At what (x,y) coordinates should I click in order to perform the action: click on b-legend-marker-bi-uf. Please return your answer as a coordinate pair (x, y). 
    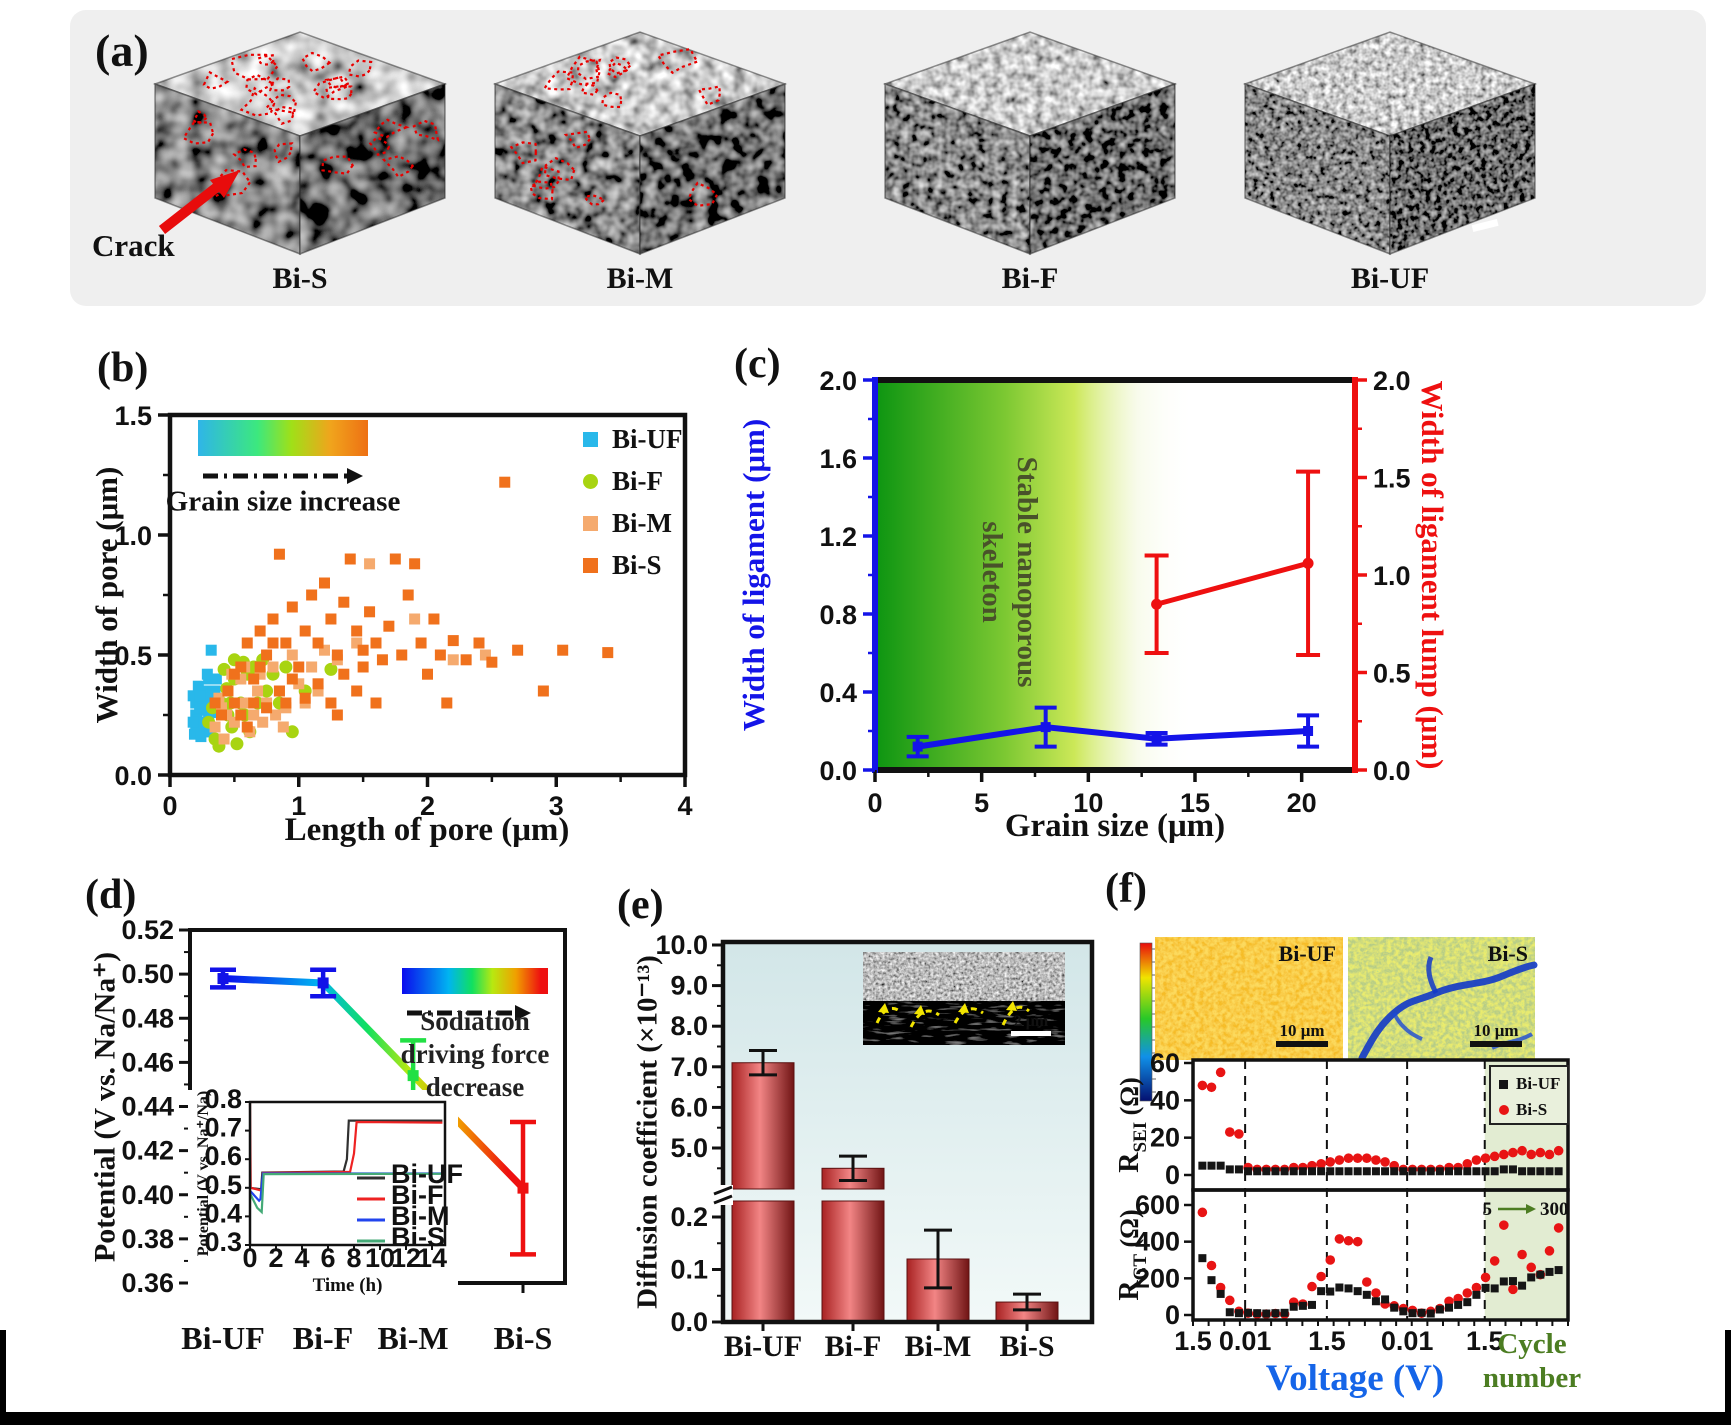
    Looking at the image, I should click on (590, 439).